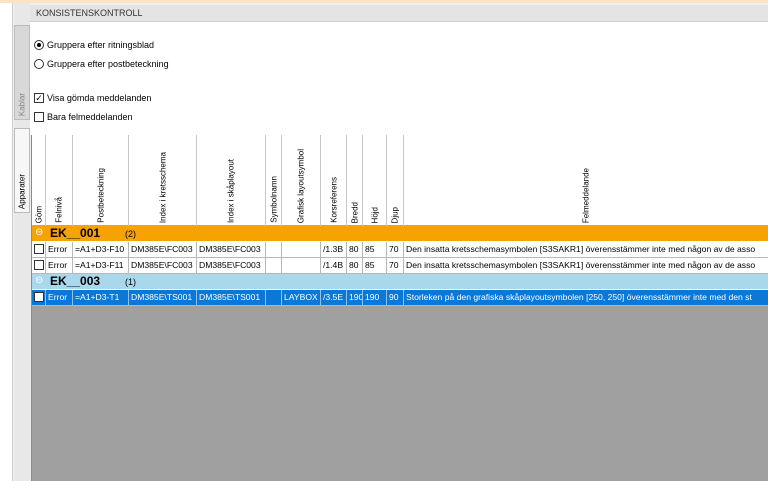  I want to click on column-label: Bredd, so click(354, 212).